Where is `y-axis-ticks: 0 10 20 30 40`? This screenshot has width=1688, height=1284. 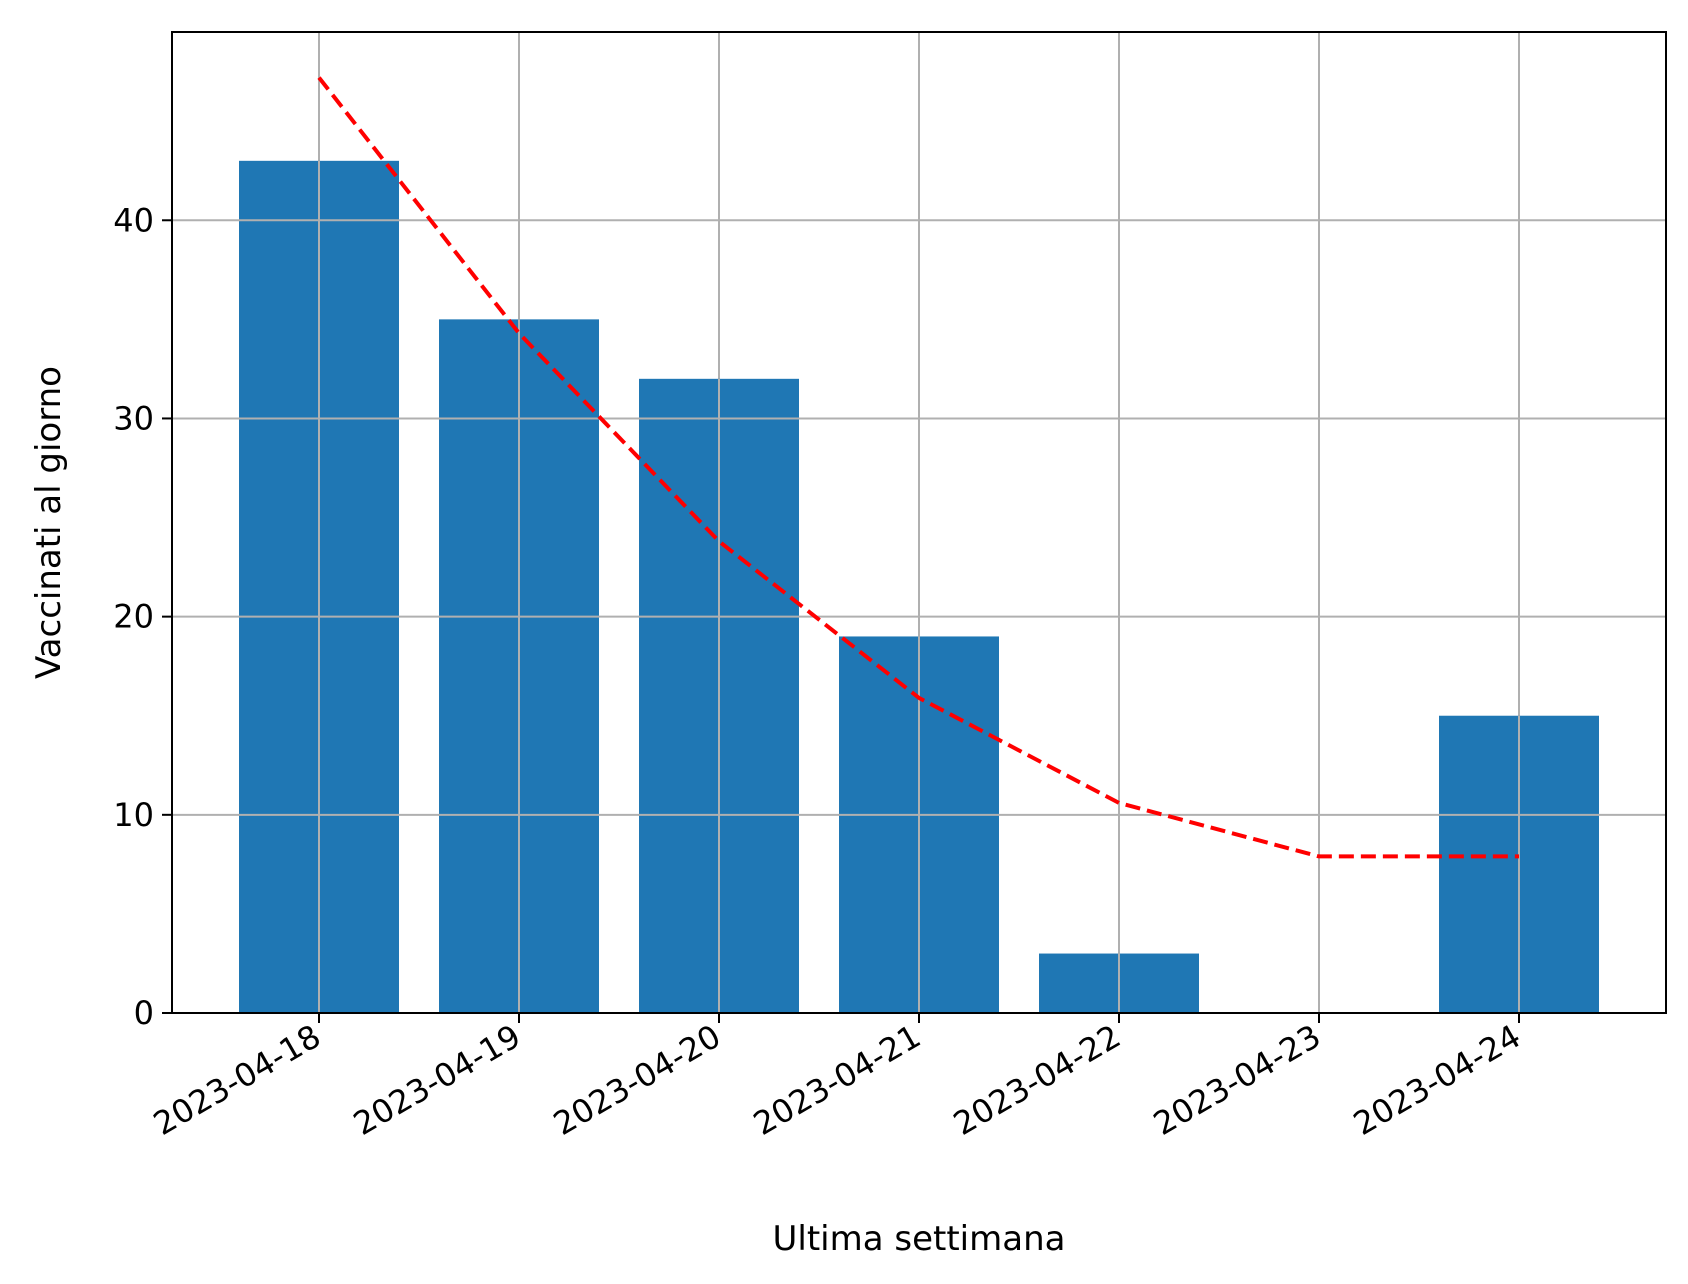
y-axis-ticks: 0 10 20 30 40 is located at coordinates (142, 616).